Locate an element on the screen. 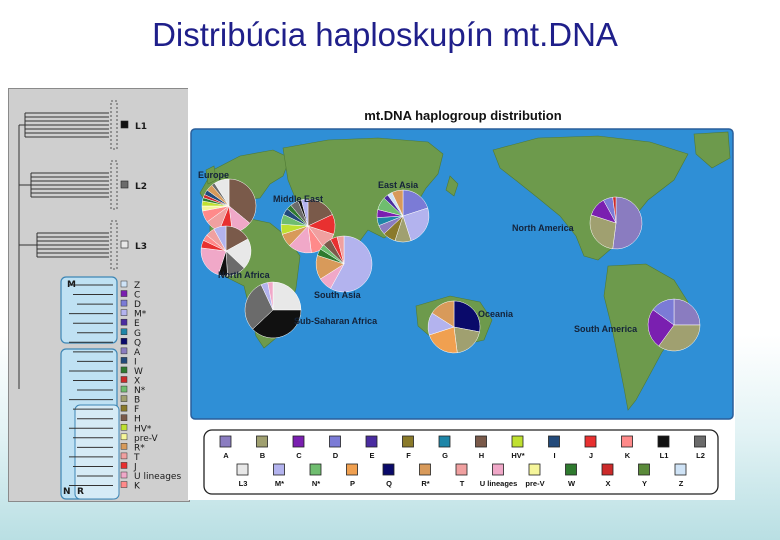 The width and height of the screenshot is (780, 540). pie-oceania is located at coordinates (454, 327).